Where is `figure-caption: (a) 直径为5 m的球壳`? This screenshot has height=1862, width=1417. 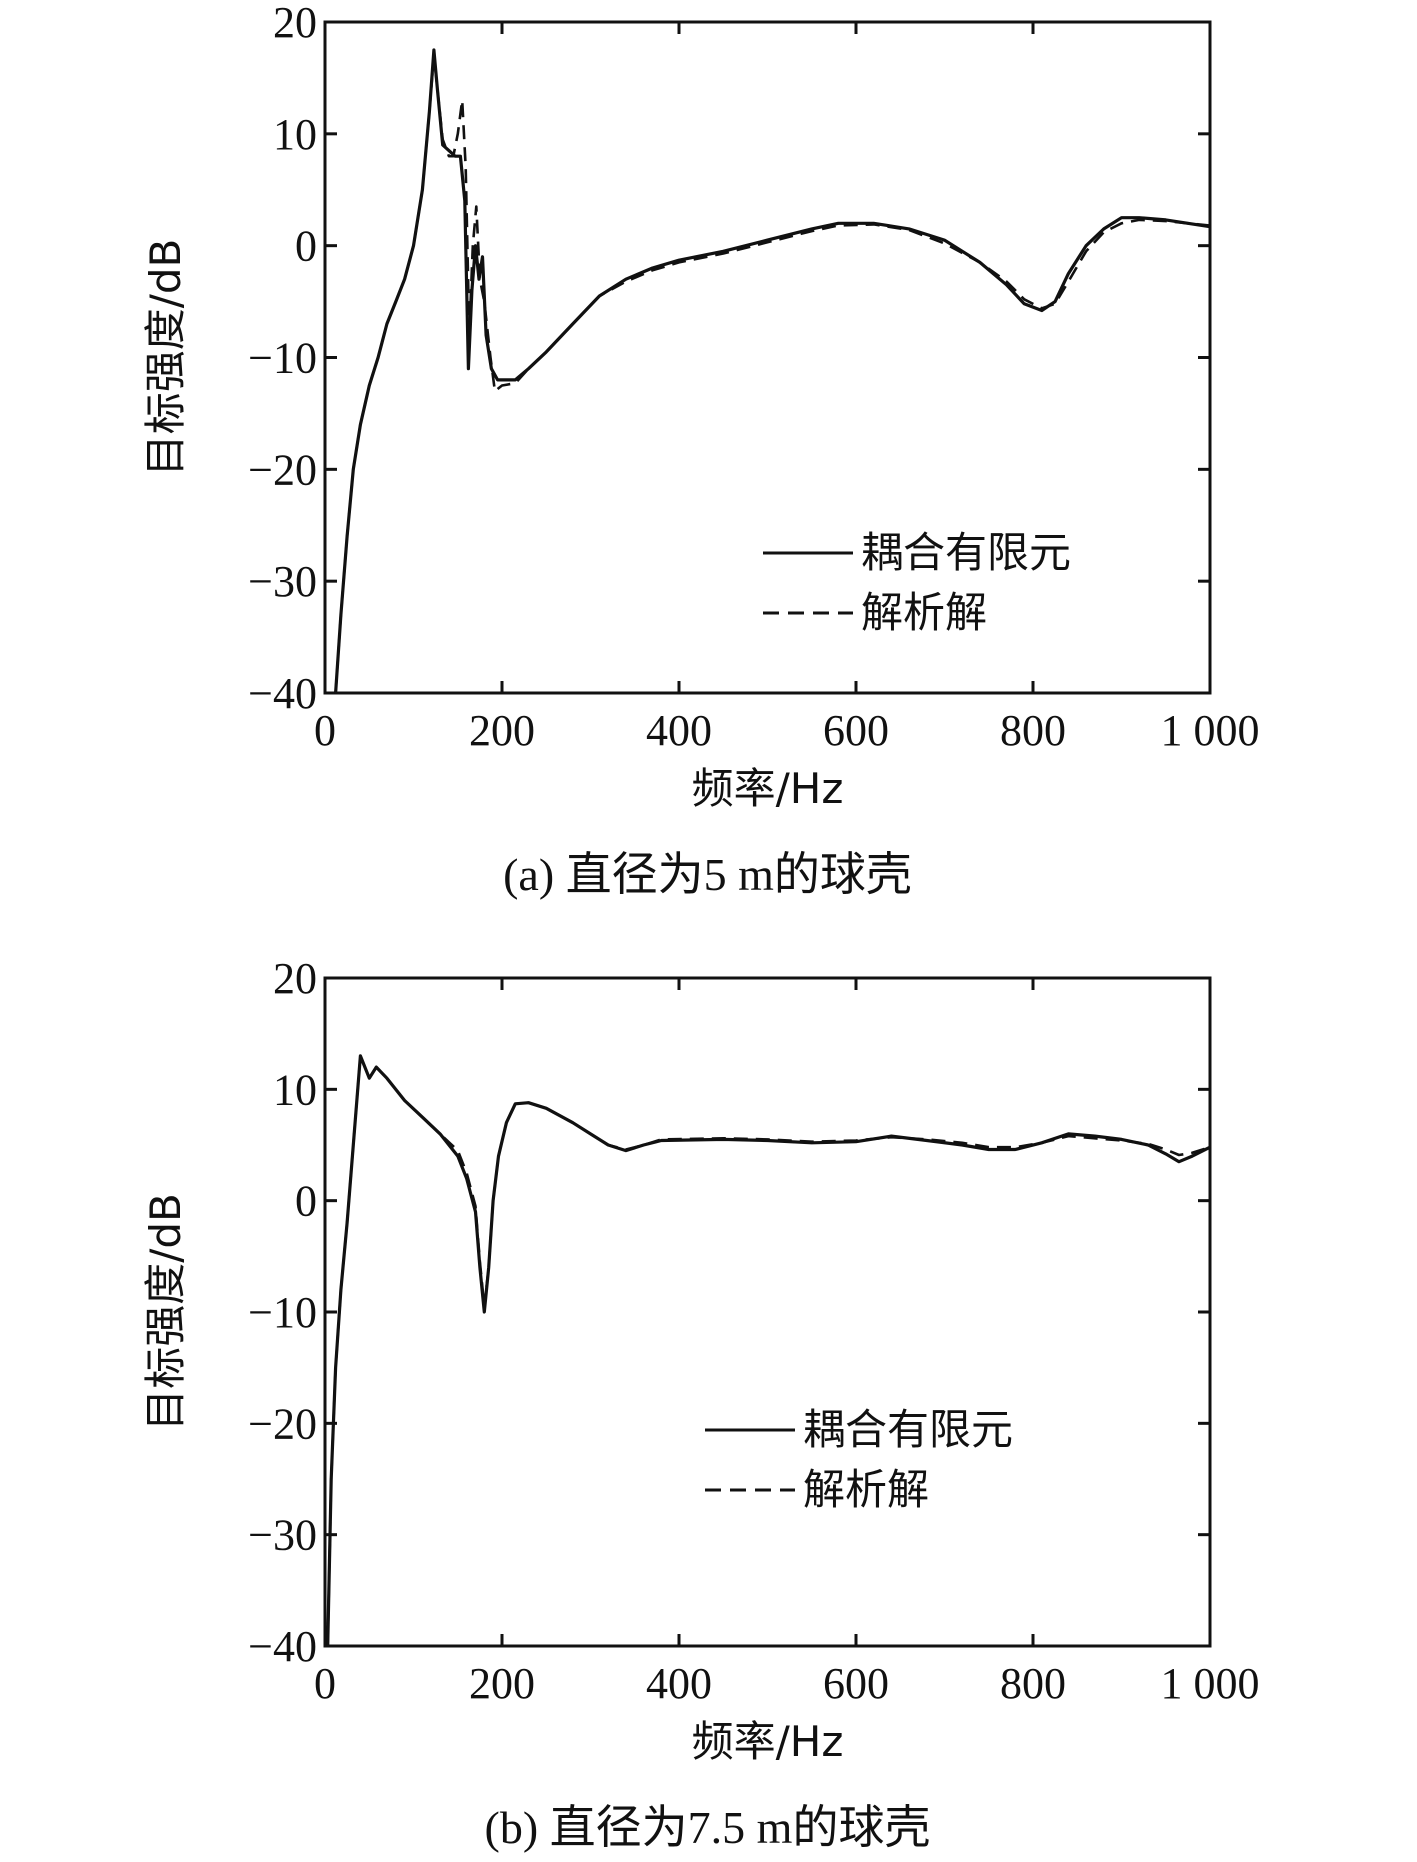 figure-caption: (a) 直径为5 m的球壳 is located at coordinates (707, 874).